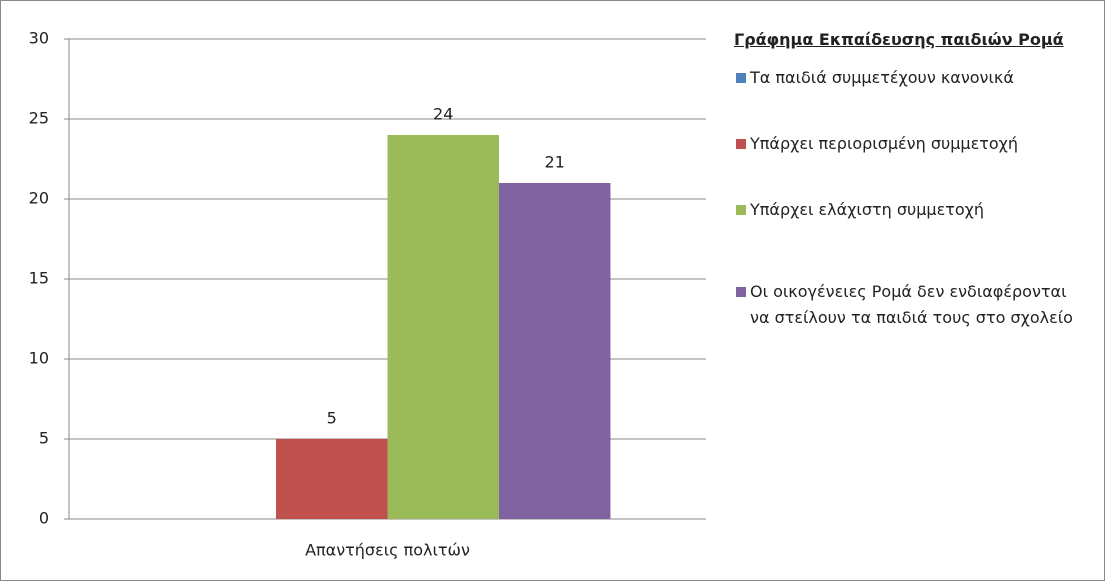 The image size is (1105, 581). I want to click on legend-label: Τα παιδιά συμμετέχουν κανονικά, so click(882, 77).